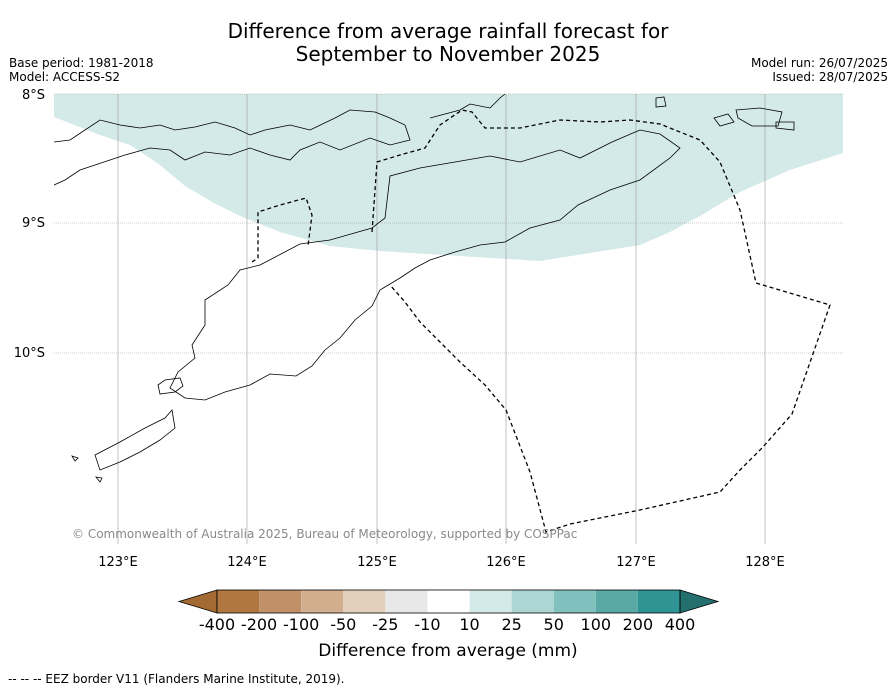 This screenshot has height=690, width=896. I want to click on colorbar-tick-label: -200, so click(259, 624).